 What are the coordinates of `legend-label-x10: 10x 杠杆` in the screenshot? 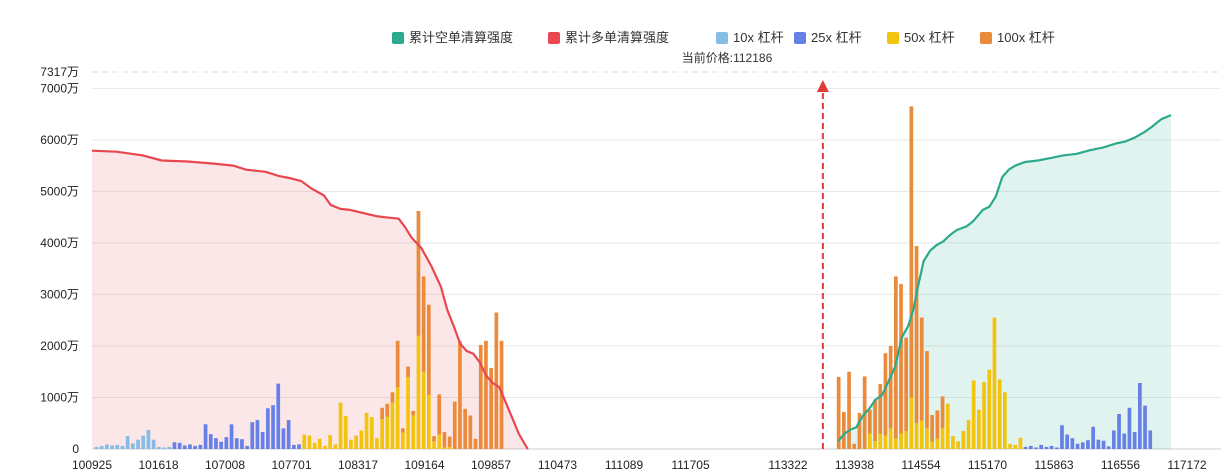 It's located at (758, 37).